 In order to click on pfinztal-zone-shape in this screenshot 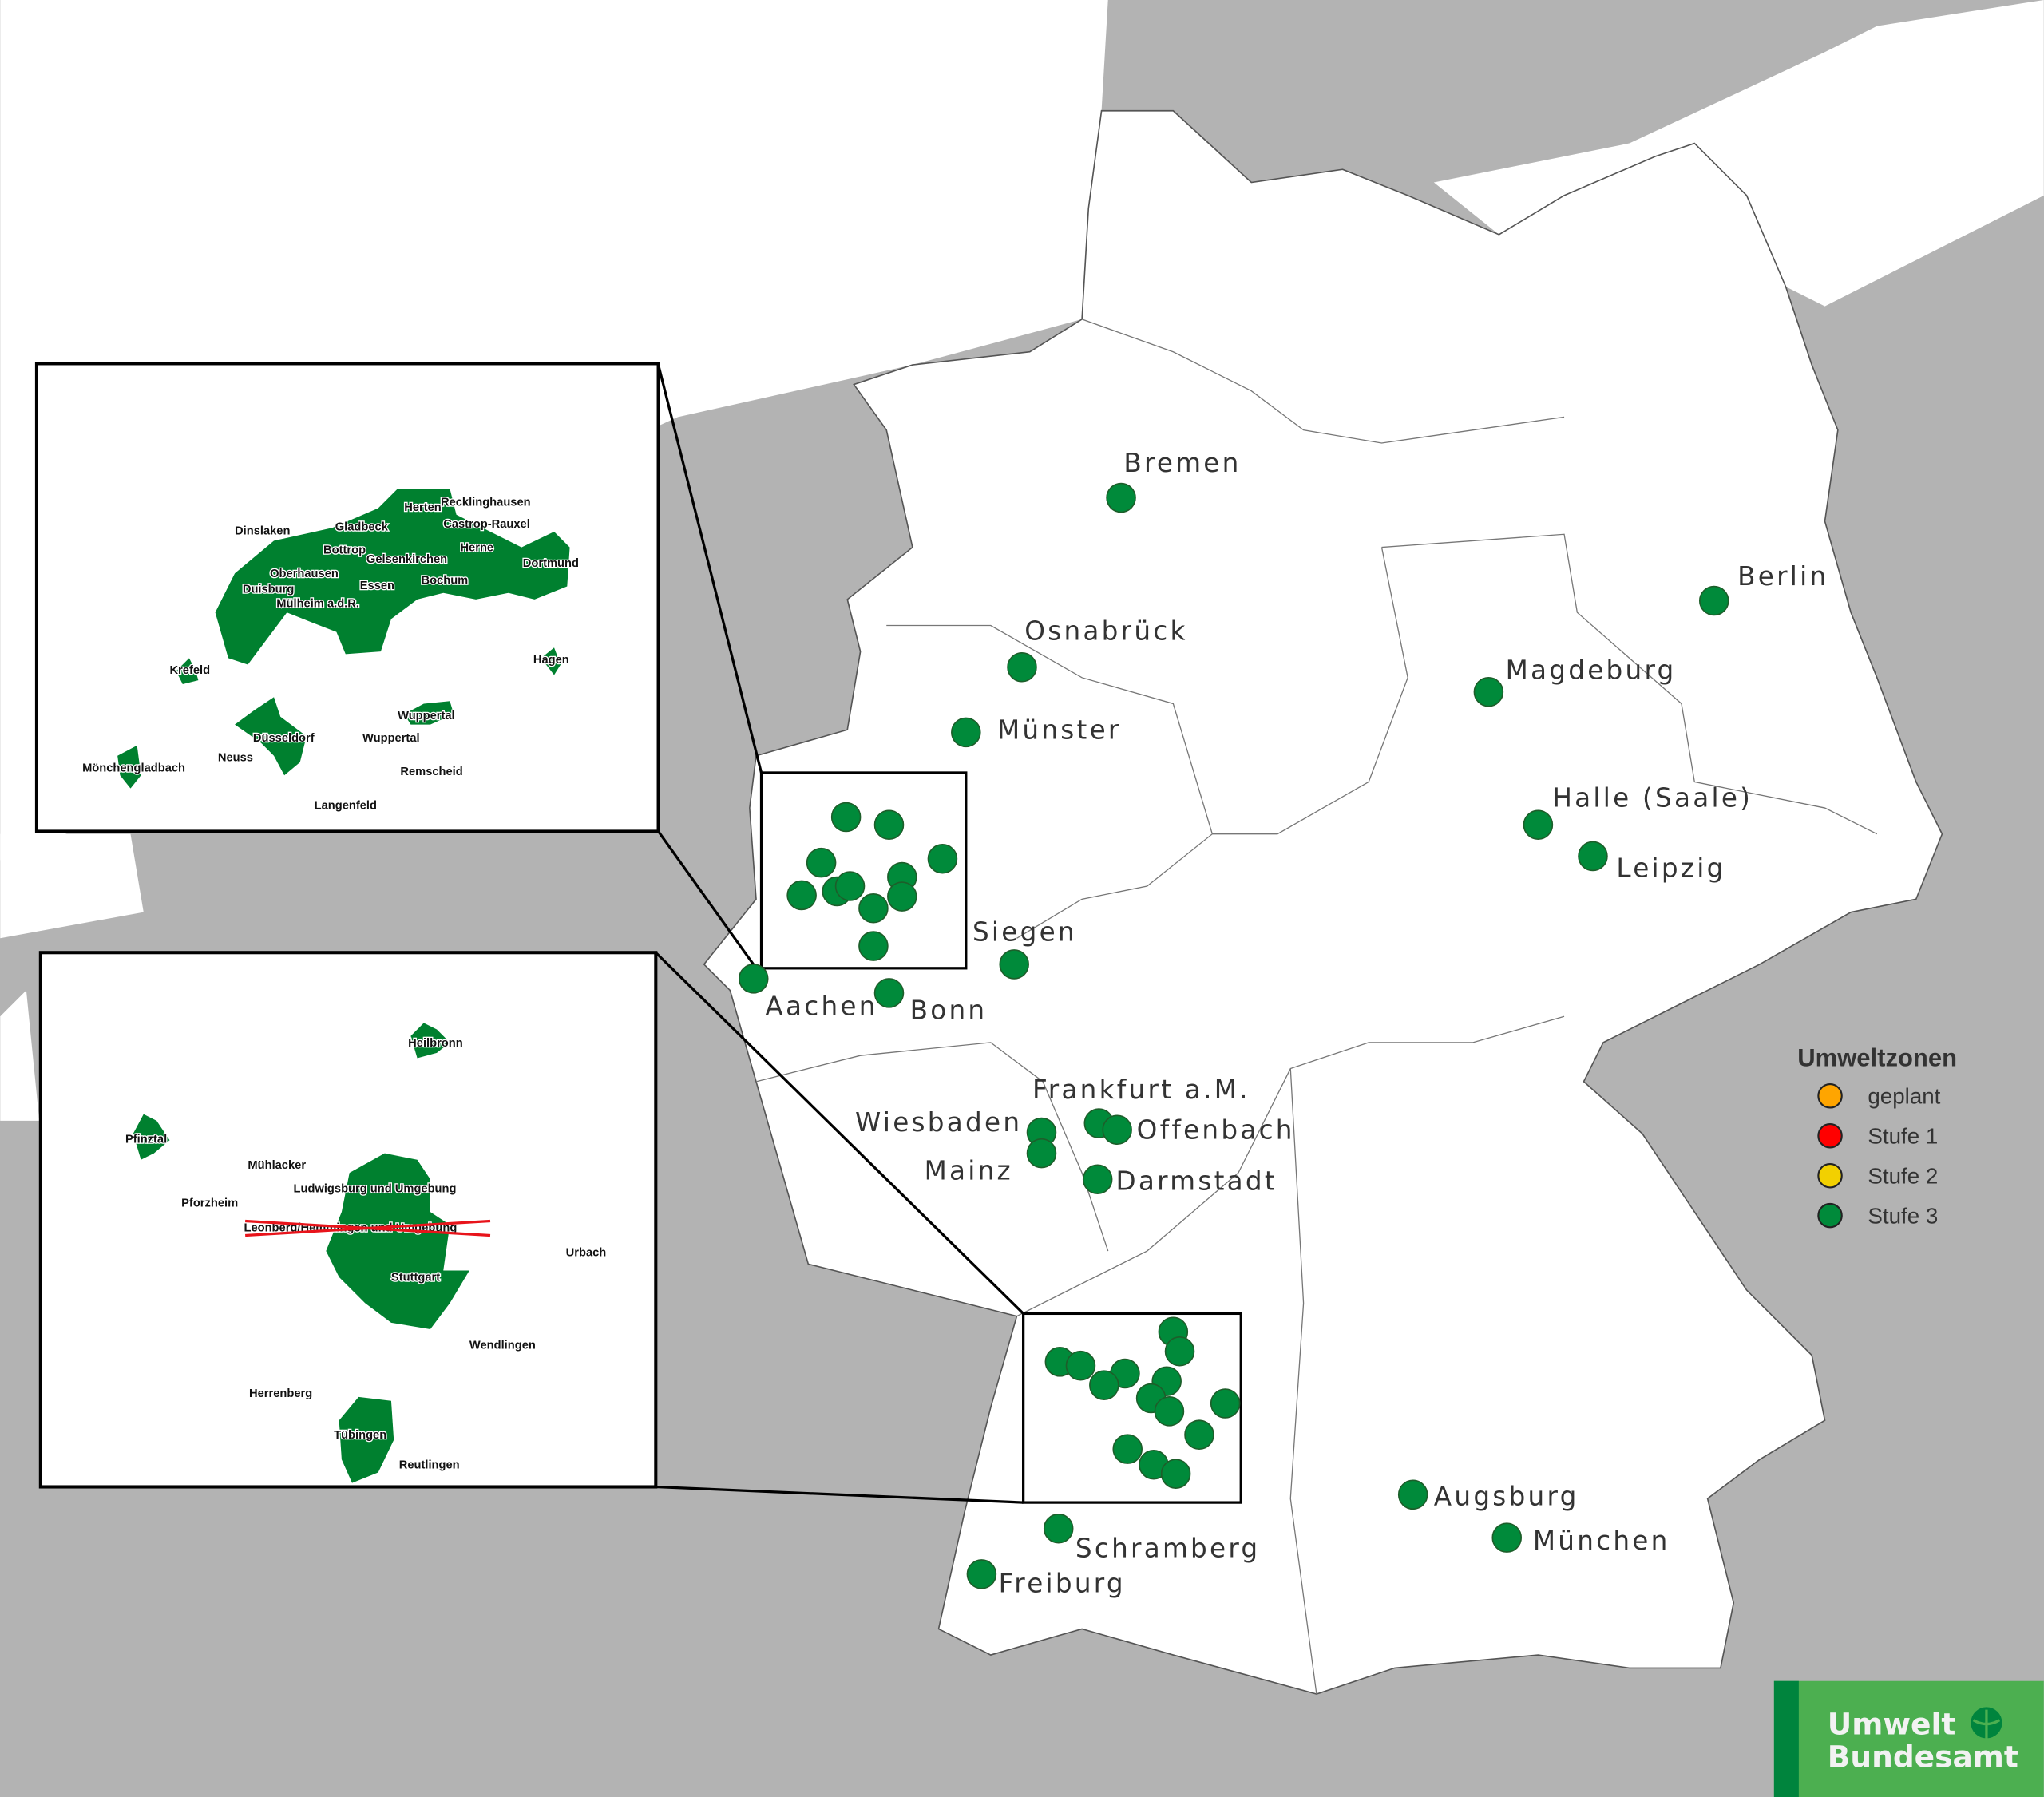, I will do `click(151, 1137)`.